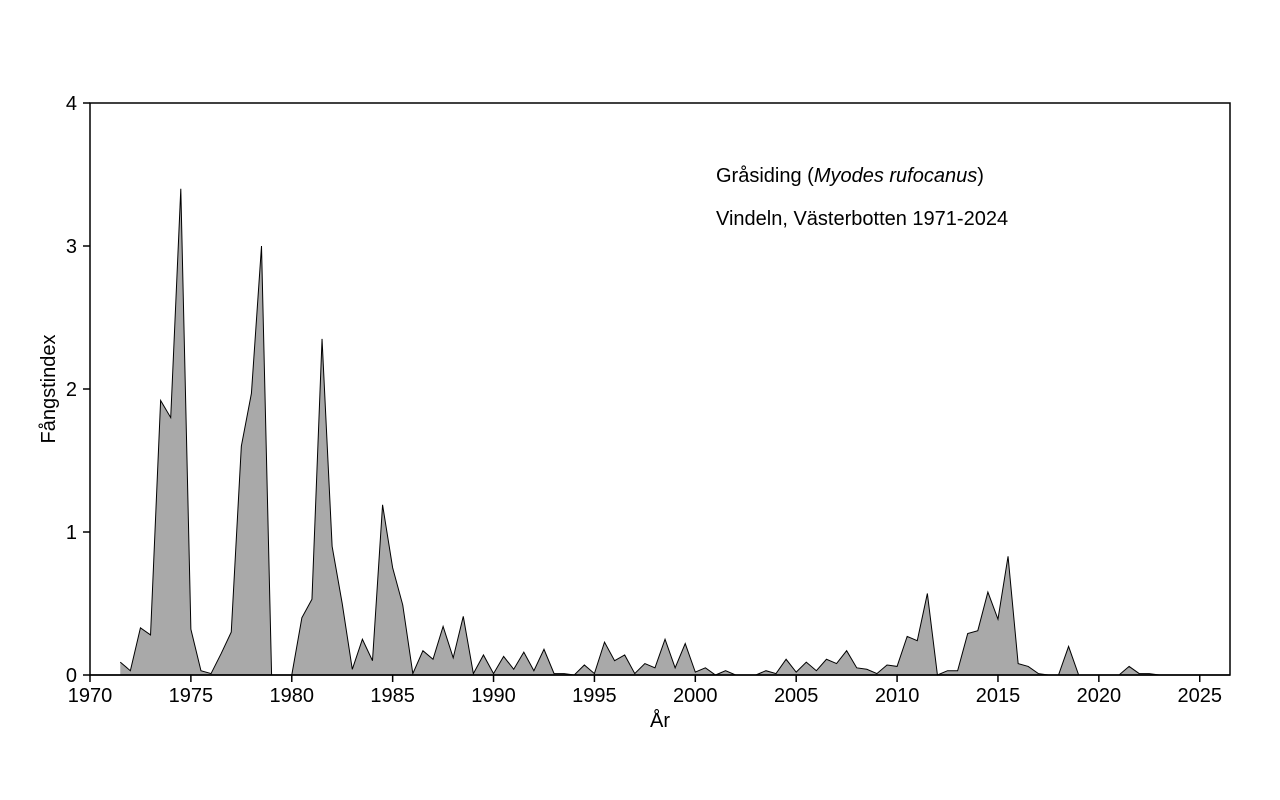  I want to click on annotation-species-prefix: Gråsiding (, so click(765, 176).